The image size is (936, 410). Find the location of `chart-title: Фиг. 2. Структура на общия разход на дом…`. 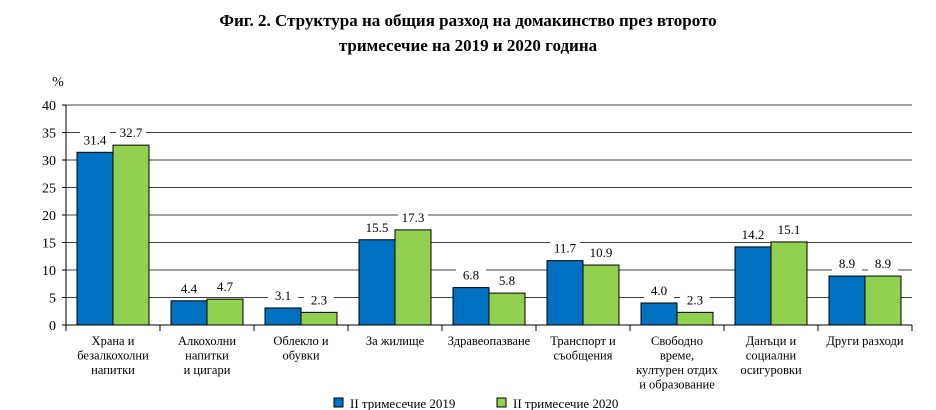

chart-title: Фиг. 2. Структура на общия разход на дом… is located at coordinates (468, 33).